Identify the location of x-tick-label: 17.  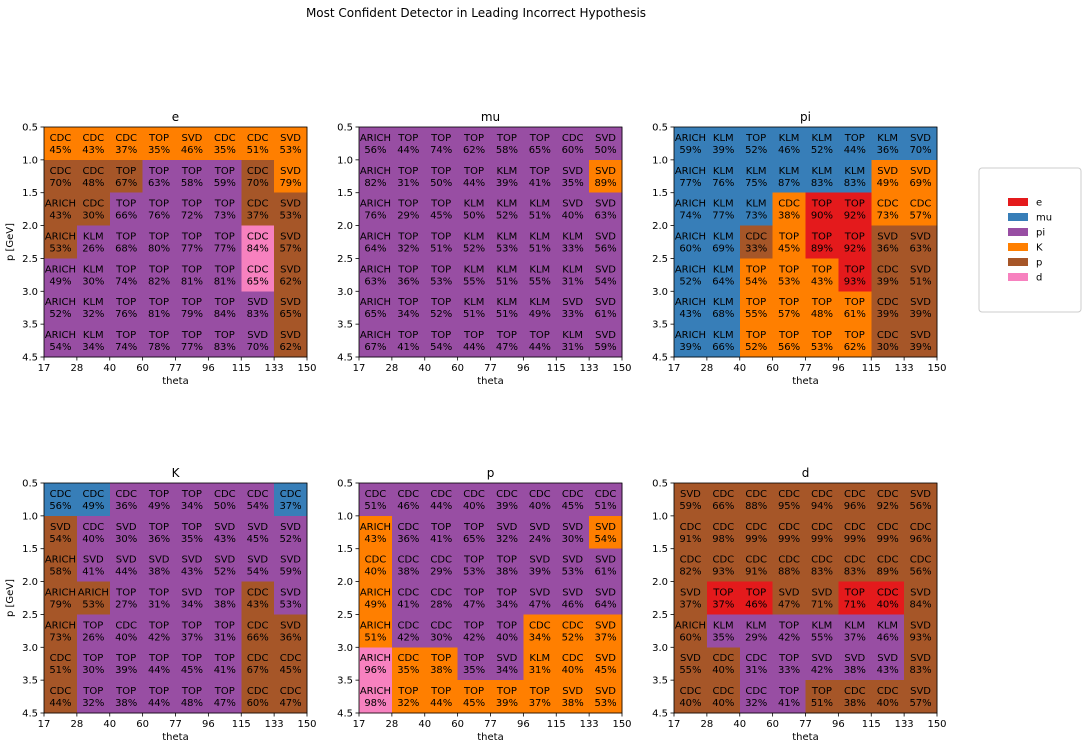
(674, 368).